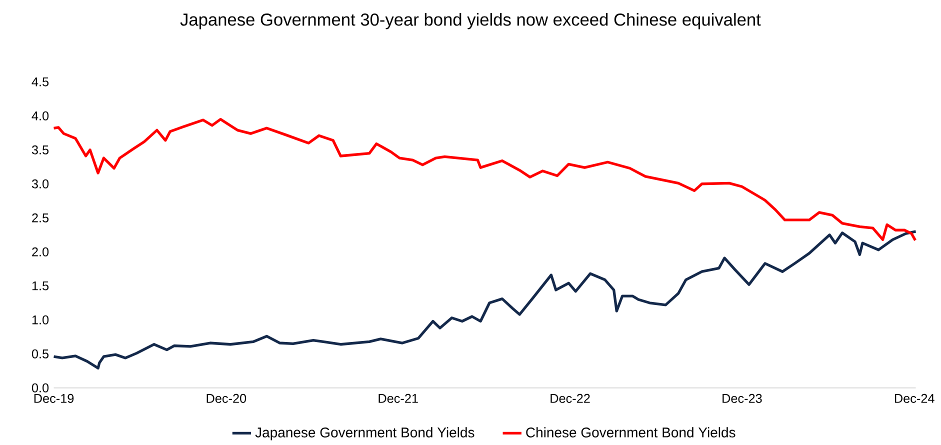 Image resolution: width=941 pixels, height=445 pixels. Describe the element at coordinates (398, 399) in the screenshot. I see `x-tick-label: Dec-21` at that location.